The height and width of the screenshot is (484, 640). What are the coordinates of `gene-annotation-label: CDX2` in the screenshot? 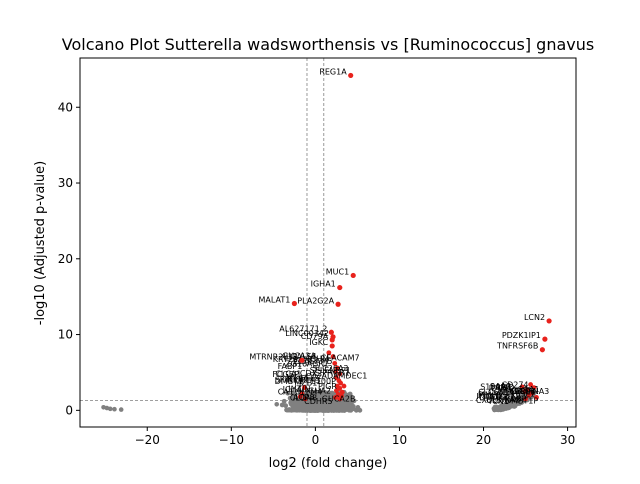 It's located at (311, 373).